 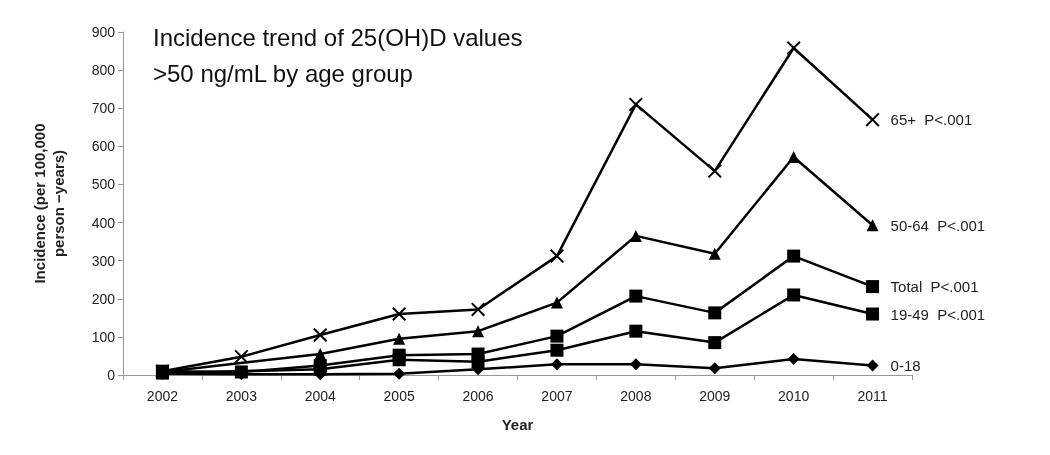 I want to click on y-tick-label: 400, so click(x=103, y=222).